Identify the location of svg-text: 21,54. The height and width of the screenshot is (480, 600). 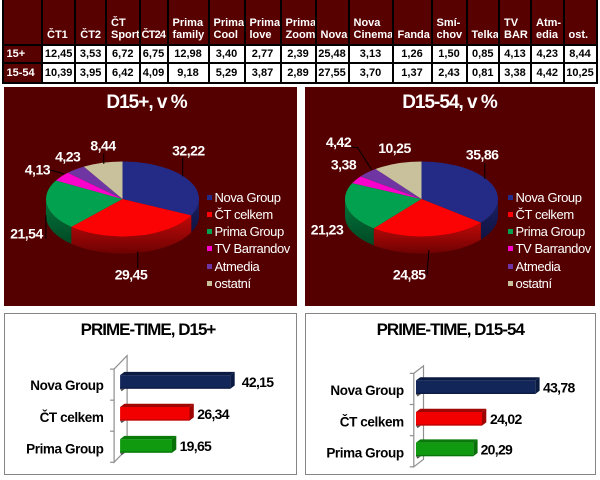
(26, 234).